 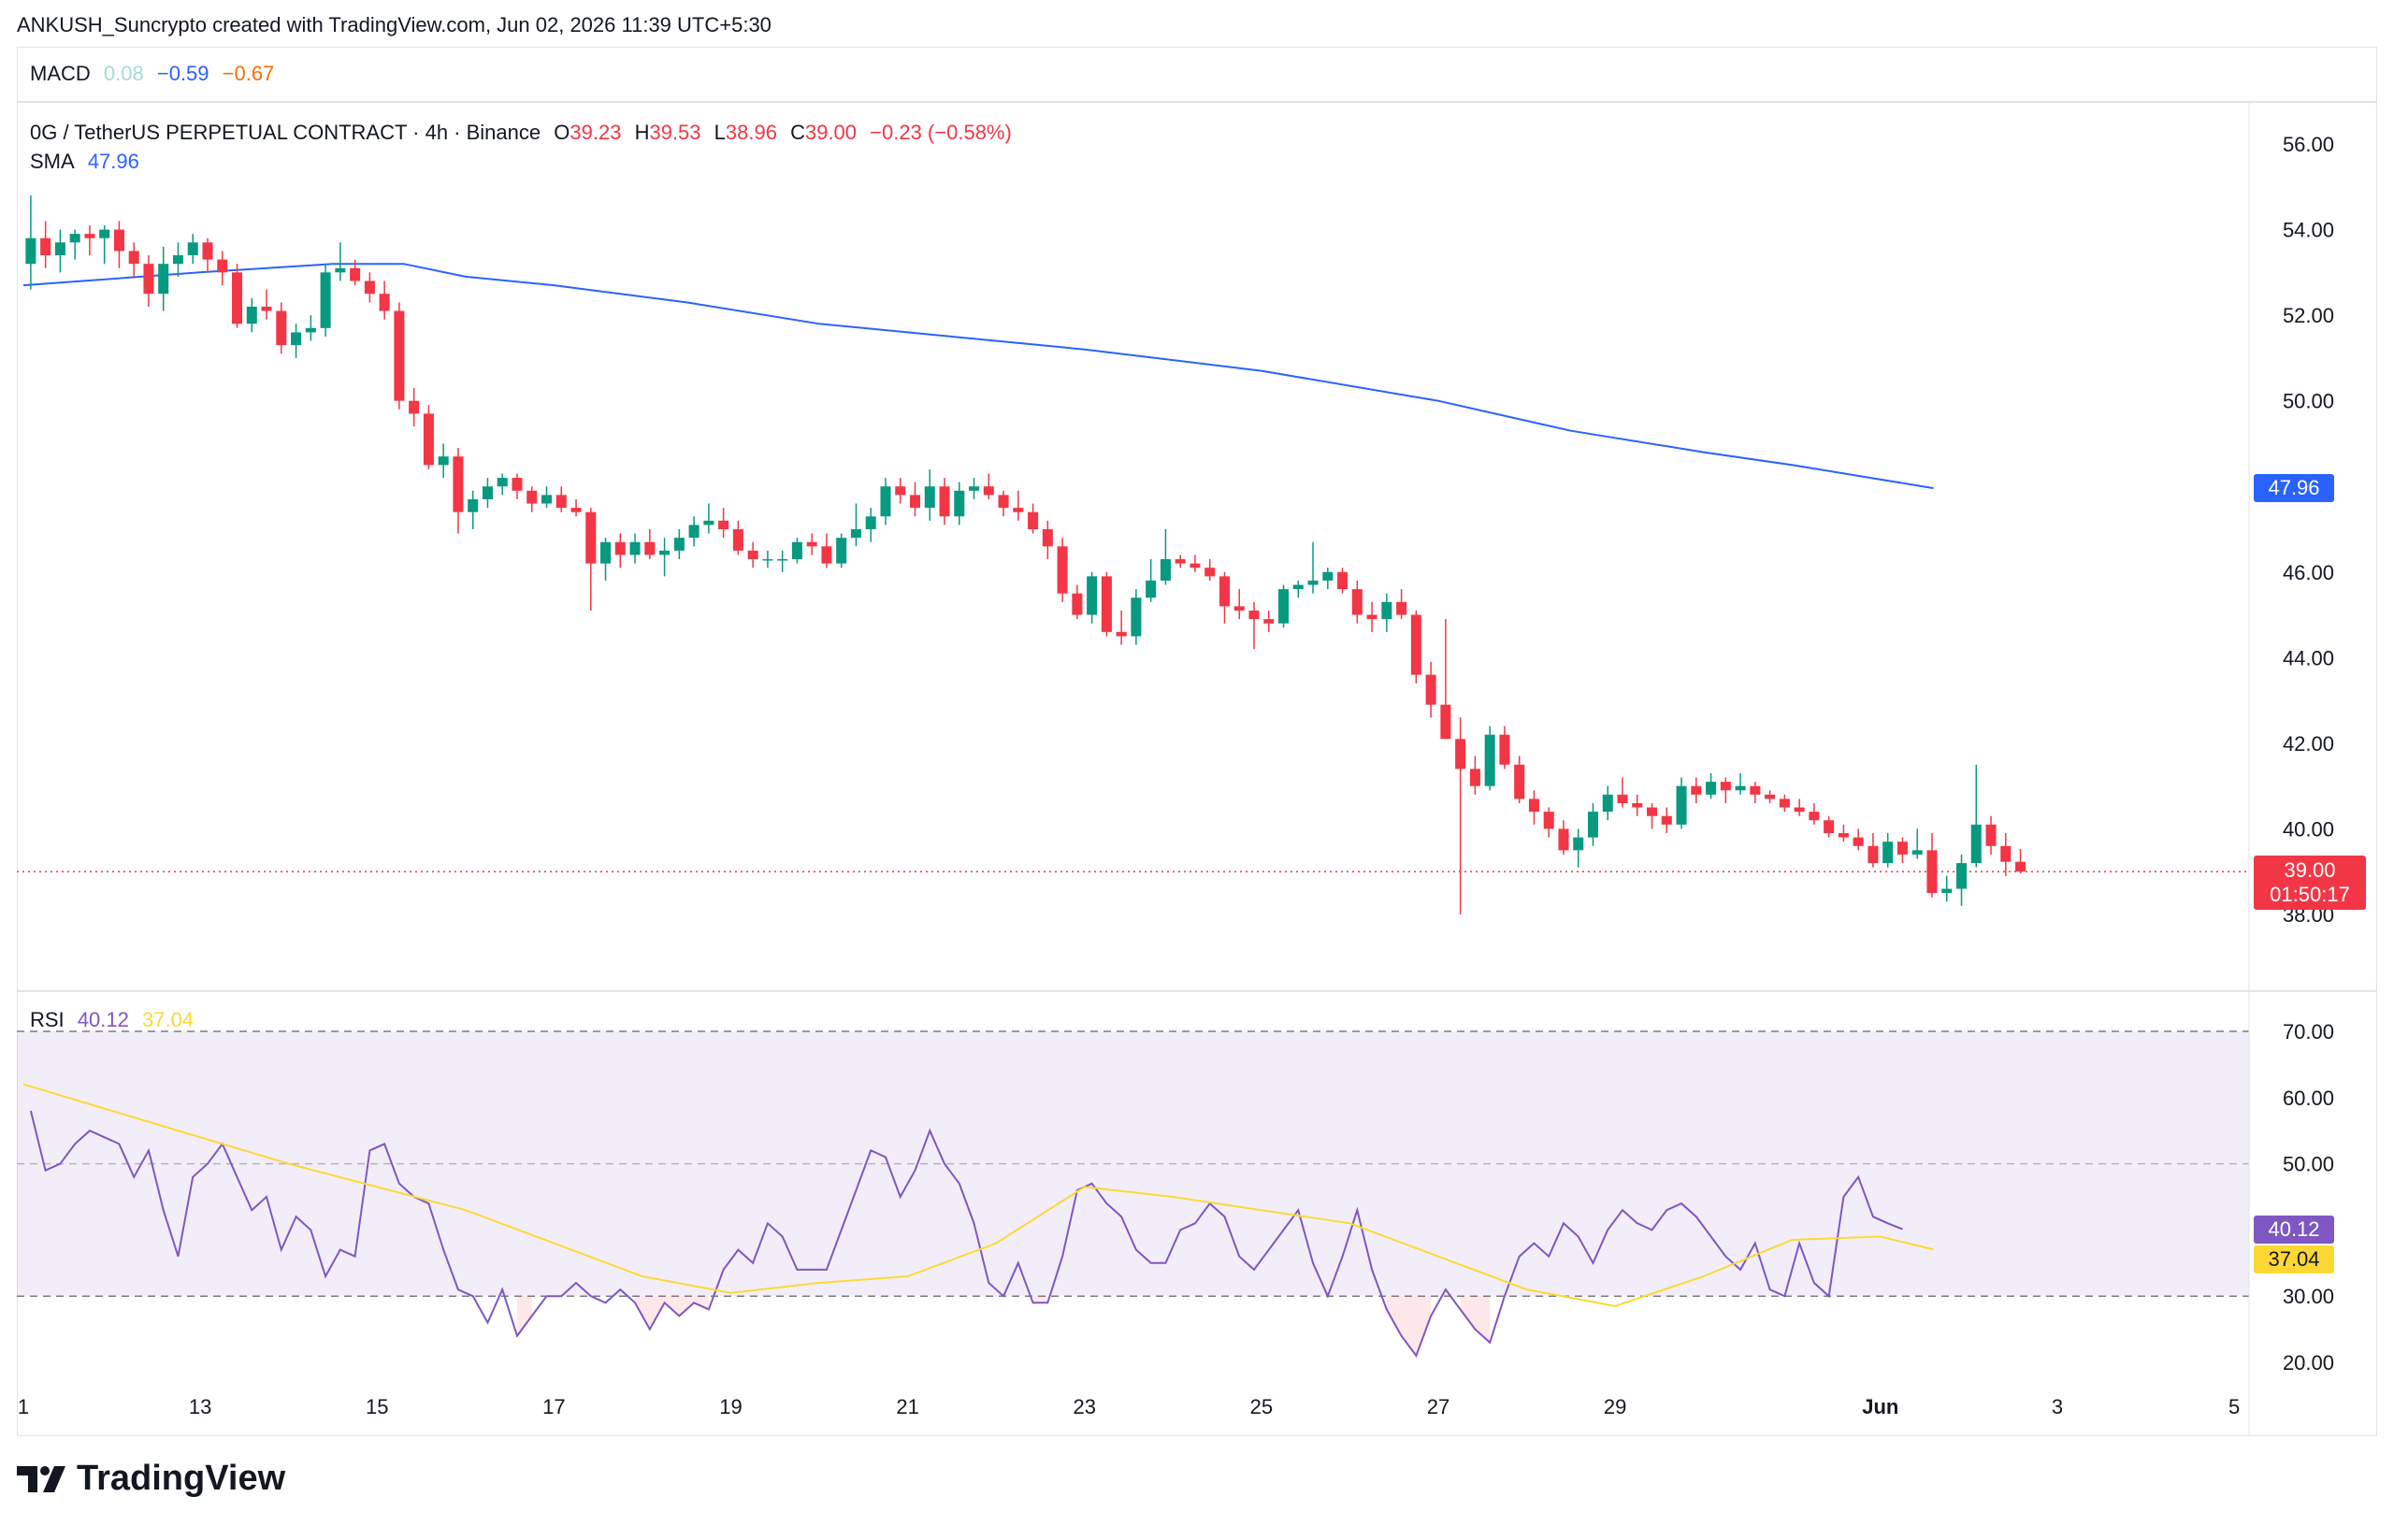 I want to click on tradingview-logo: TradingView, so click(x=151, y=1479).